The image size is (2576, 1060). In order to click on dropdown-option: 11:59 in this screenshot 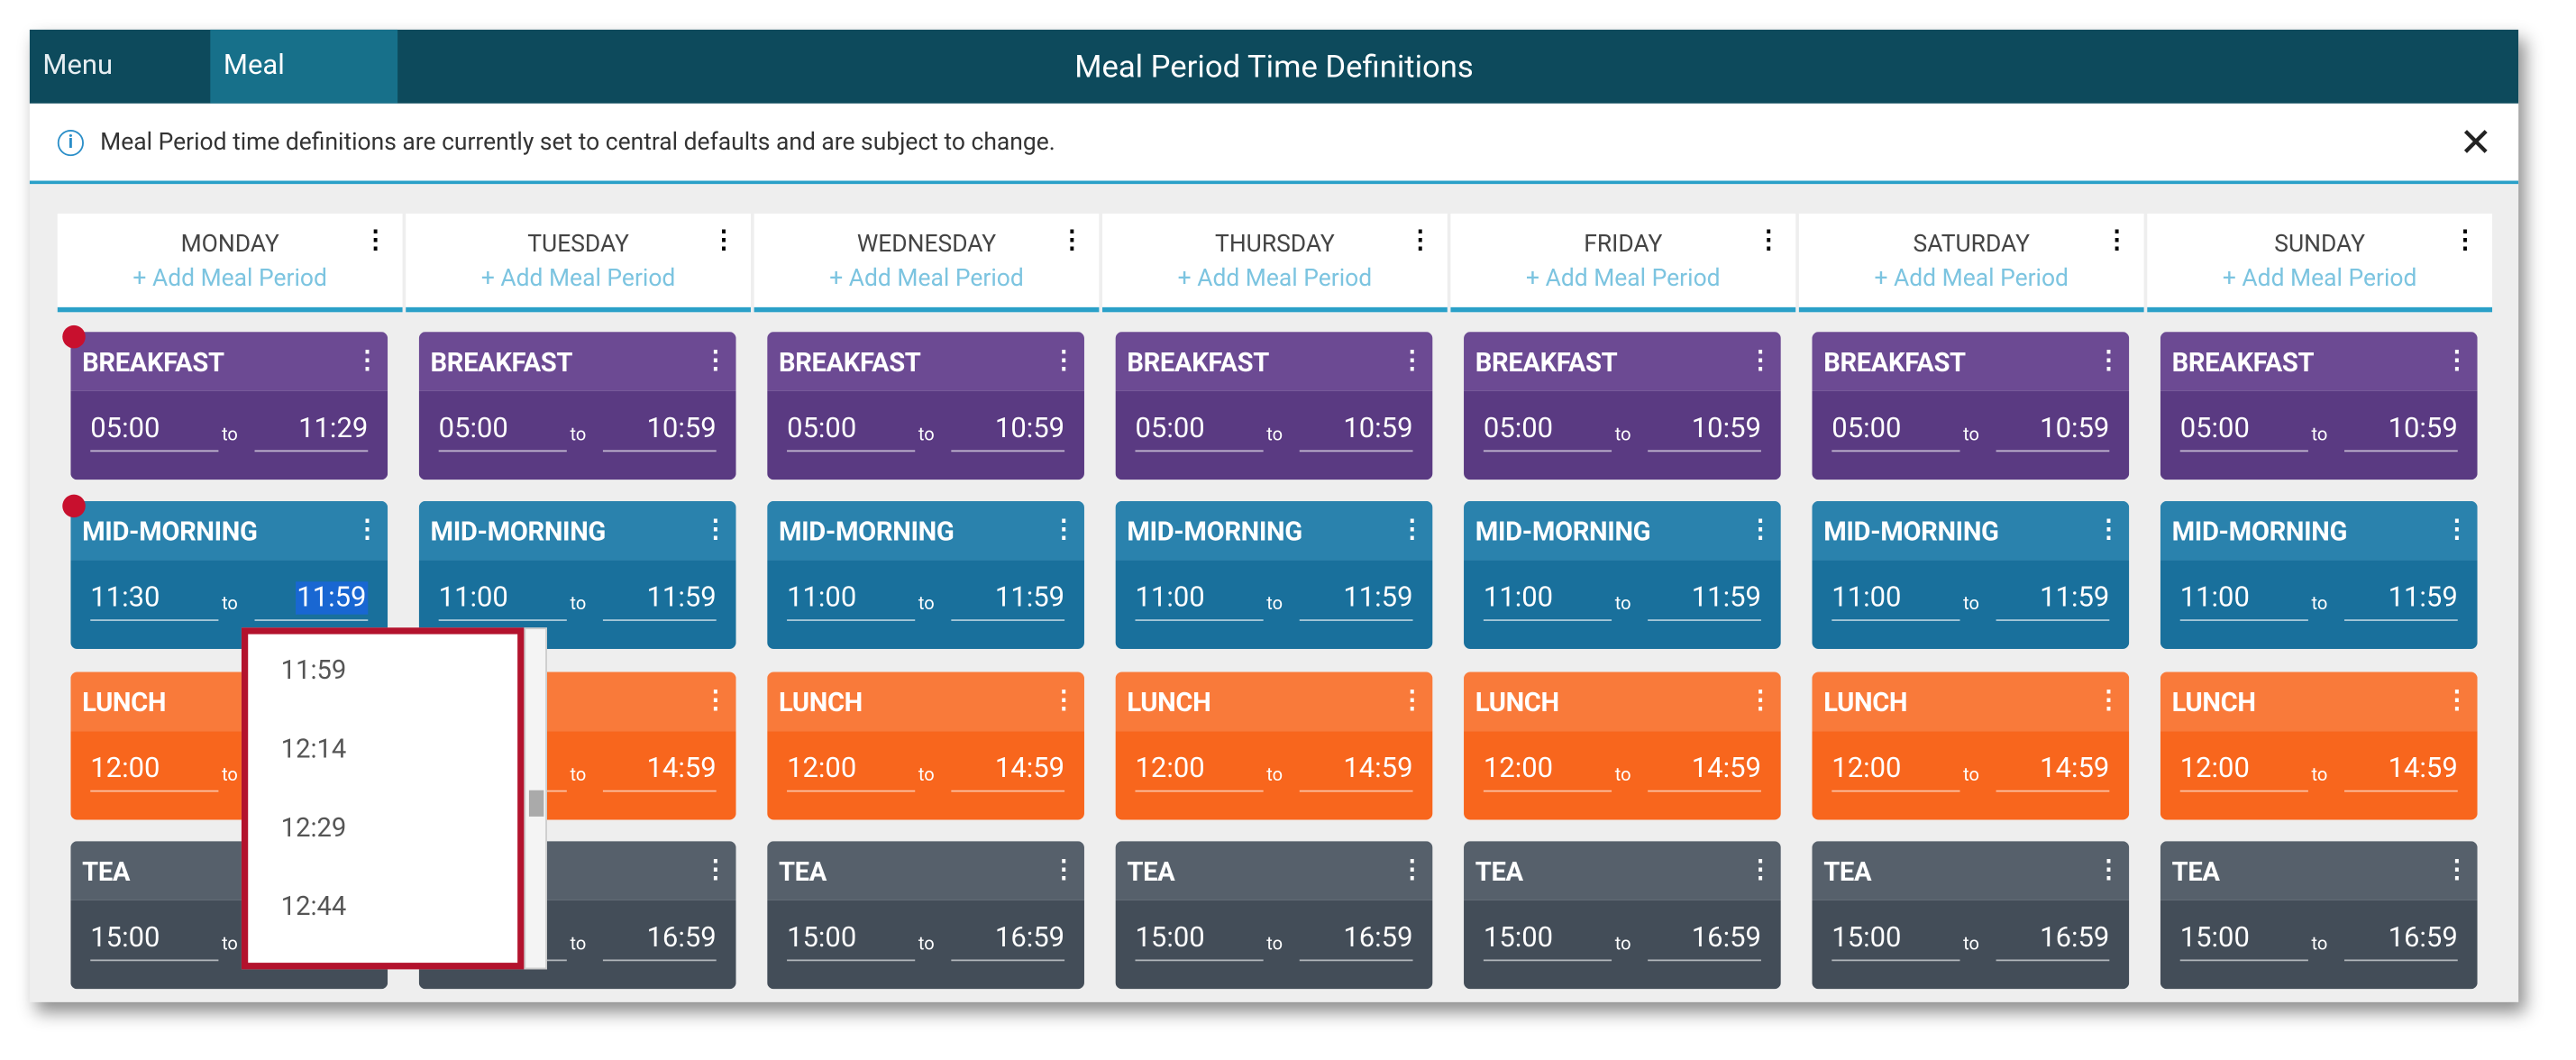, I will do `click(313, 669)`.